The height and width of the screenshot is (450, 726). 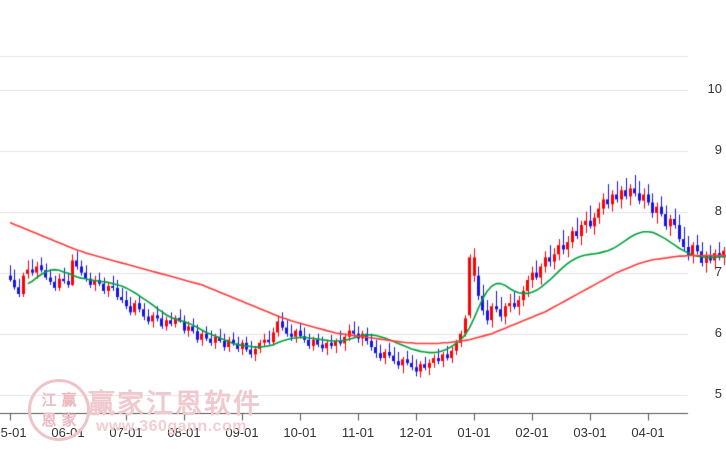 I want to click on x-axis-tick-label: 04-01, so click(x=648, y=432).